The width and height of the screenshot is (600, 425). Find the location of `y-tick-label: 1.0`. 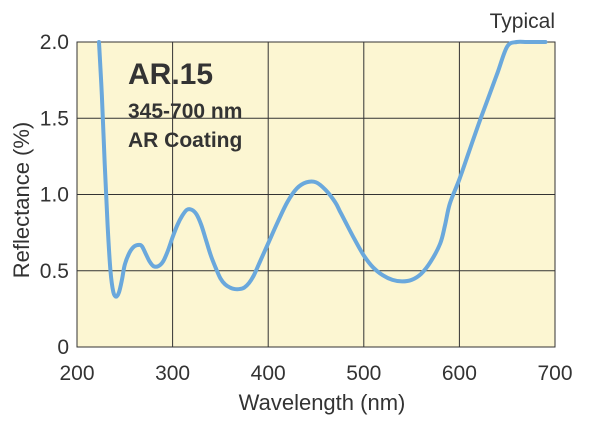

y-tick-label: 1.0 is located at coordinates (54, 195).